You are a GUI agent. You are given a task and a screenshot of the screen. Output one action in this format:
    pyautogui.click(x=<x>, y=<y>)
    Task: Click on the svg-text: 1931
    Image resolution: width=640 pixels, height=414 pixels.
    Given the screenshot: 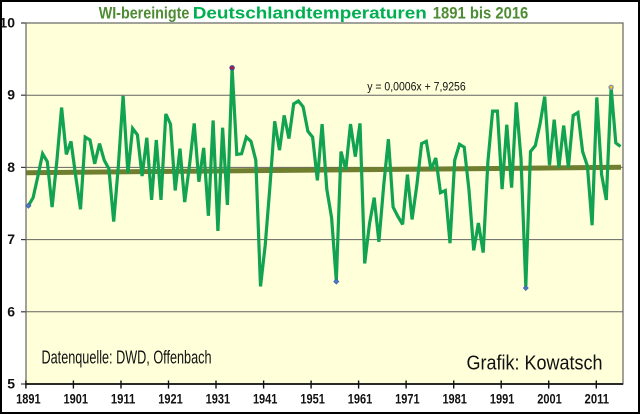 What is the action you would take?
    pyautogui.click(x=218, y=399)
    